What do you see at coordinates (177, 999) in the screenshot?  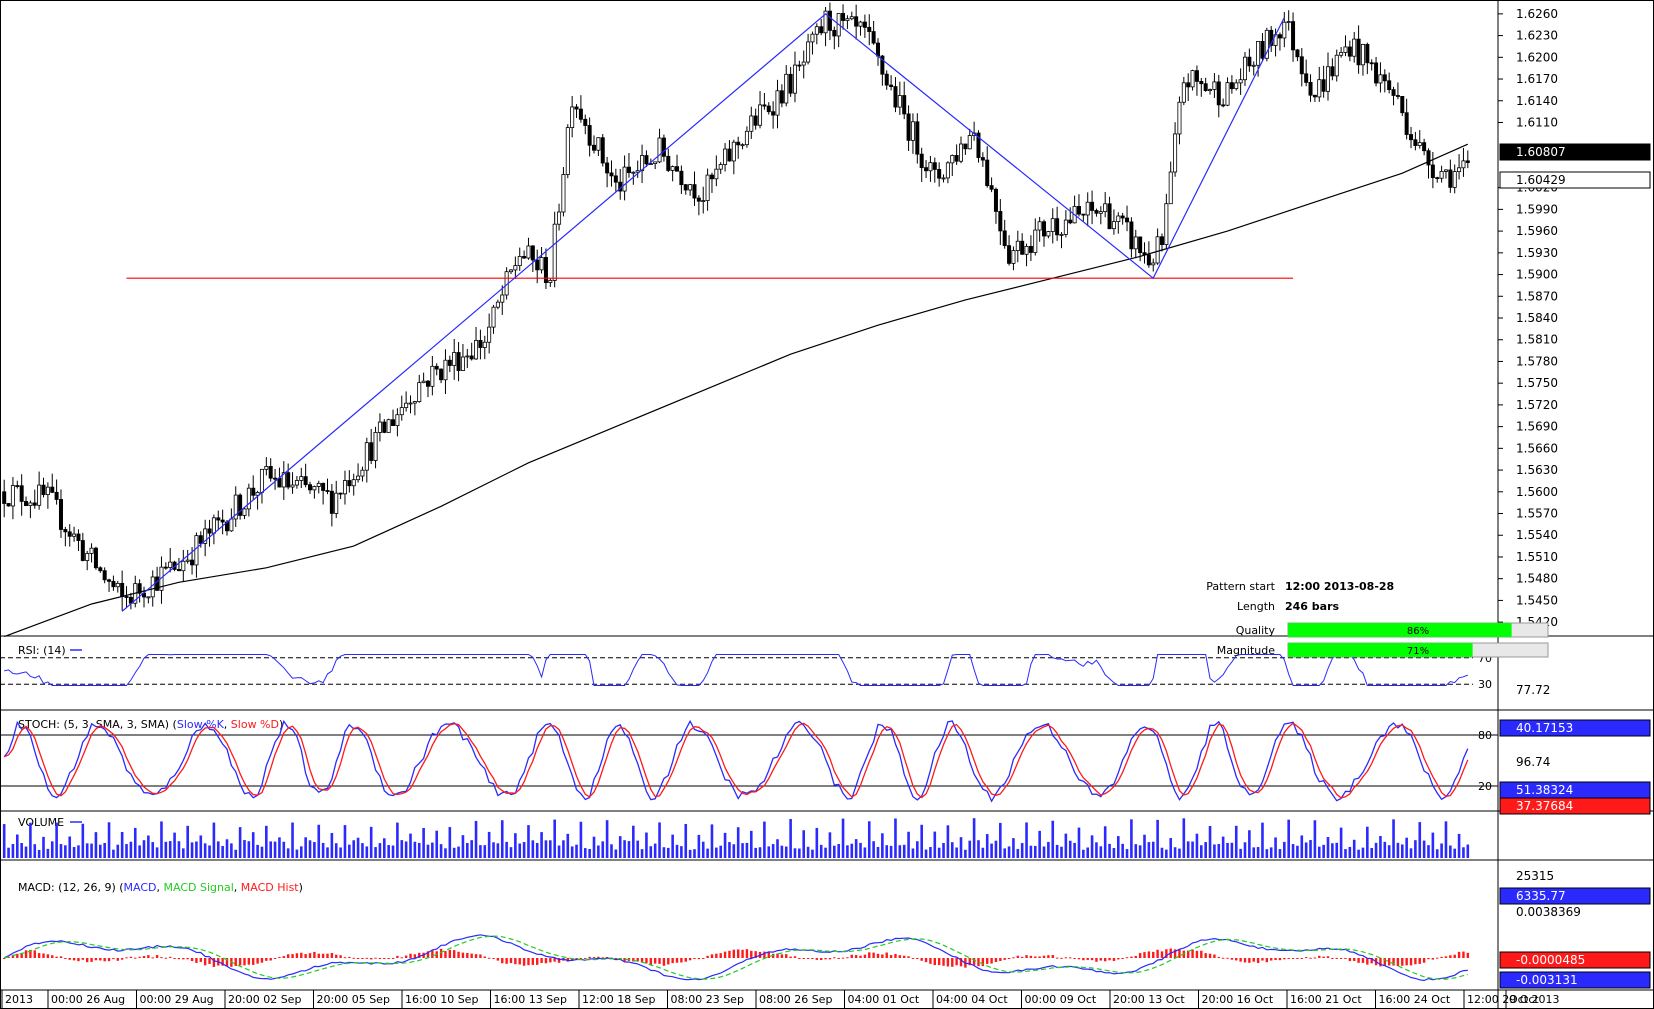 I see `x-tick-label: 00:00 29 Aug` at bounding box center [177, 999].